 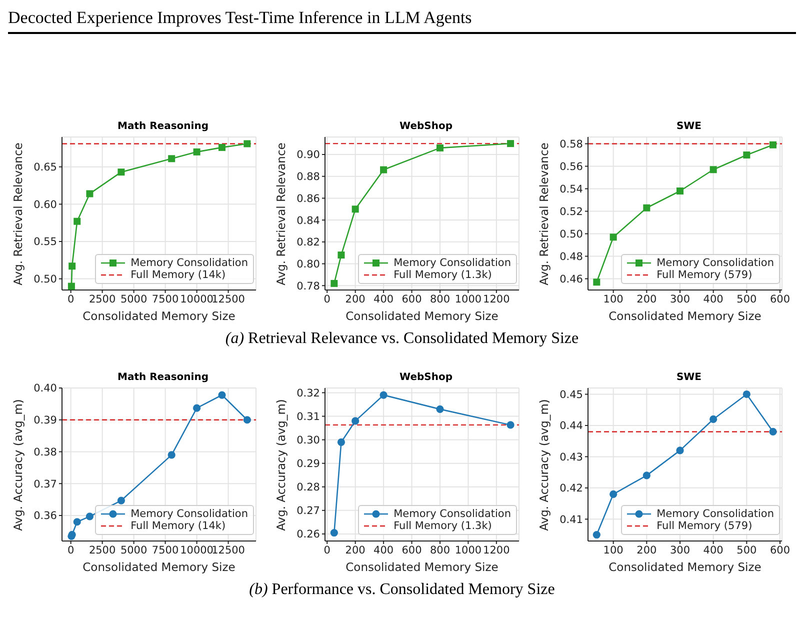 I want to click on y-tick-label: 0.38, so click(x=45, y=452).